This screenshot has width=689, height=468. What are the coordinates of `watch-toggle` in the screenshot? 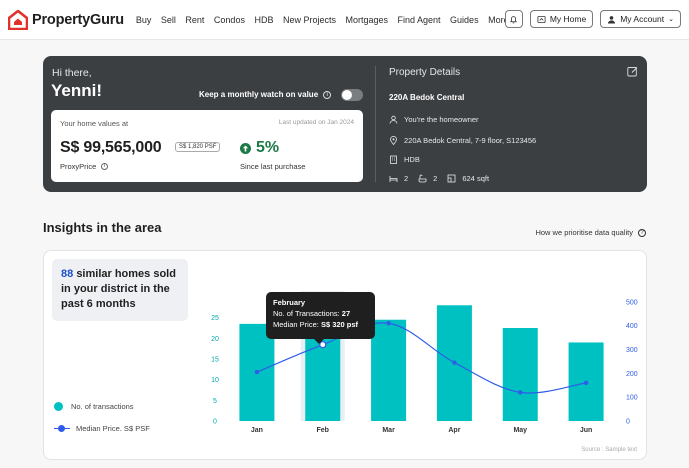 It's located at (352, 95).